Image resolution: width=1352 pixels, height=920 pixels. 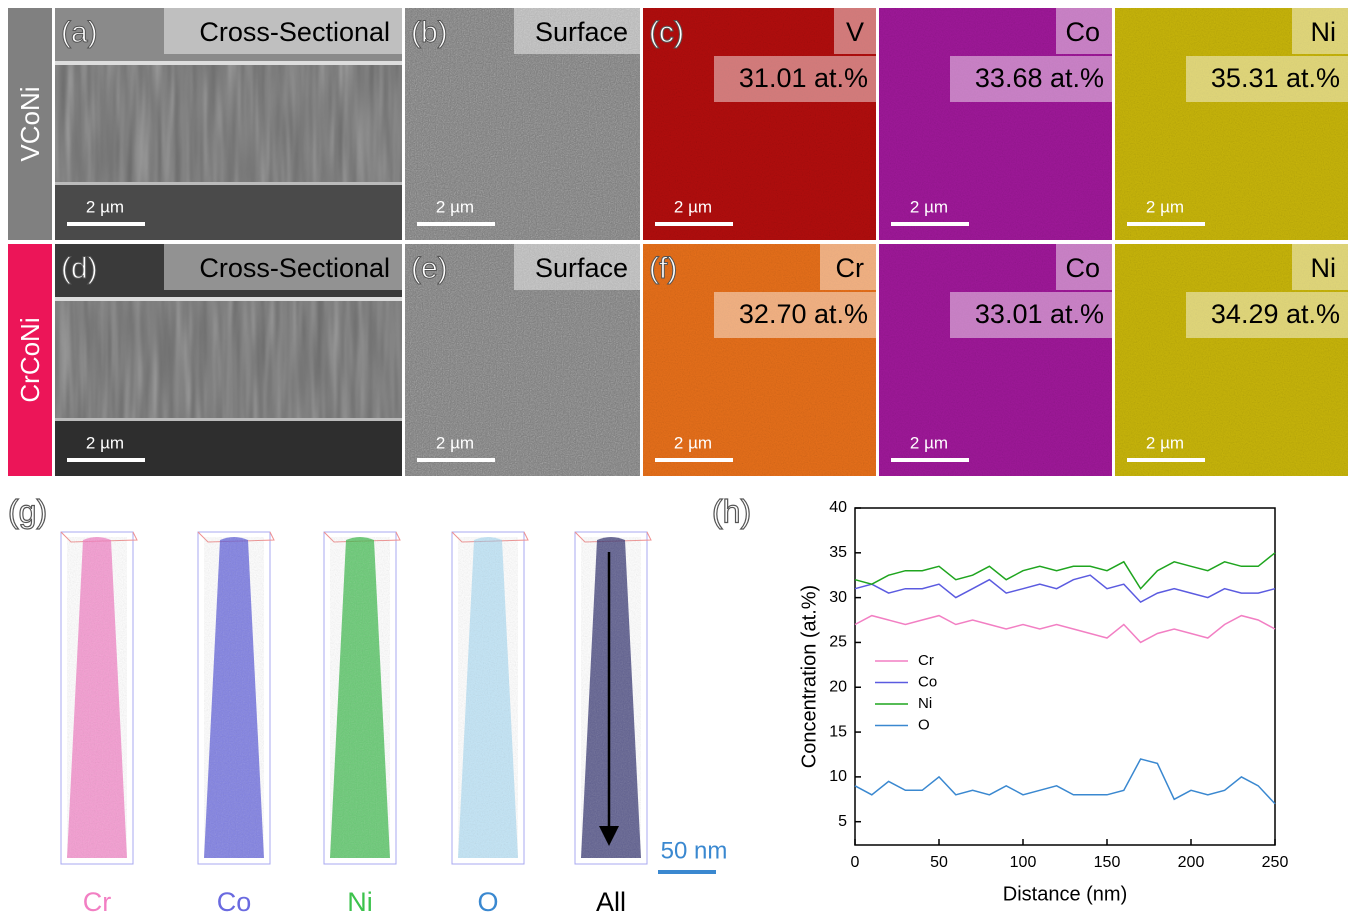 What do you see at coordinates (838, 686) in the screenshot?
I see `y-tick-label: 20` at bounding box center [838, 686].